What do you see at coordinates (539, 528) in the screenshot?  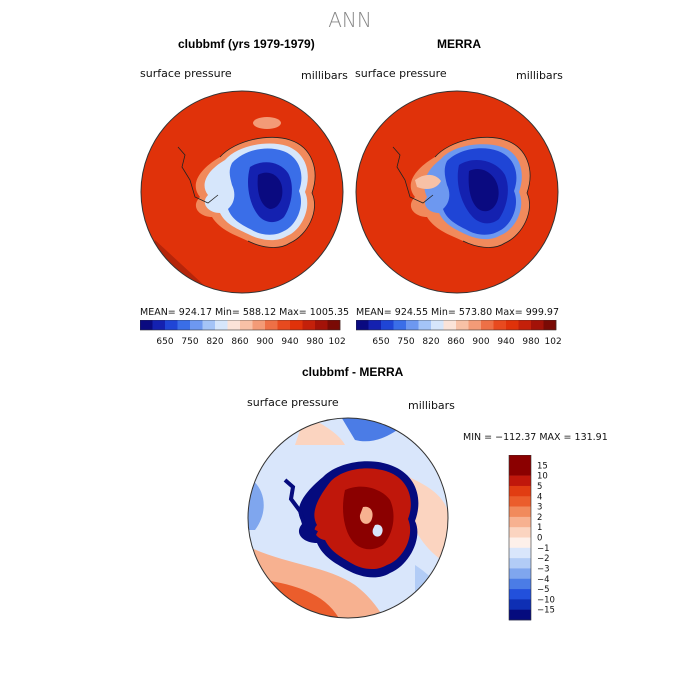 I see `panel-3-colorbar-label: 1` at bounding box center [539, 528].